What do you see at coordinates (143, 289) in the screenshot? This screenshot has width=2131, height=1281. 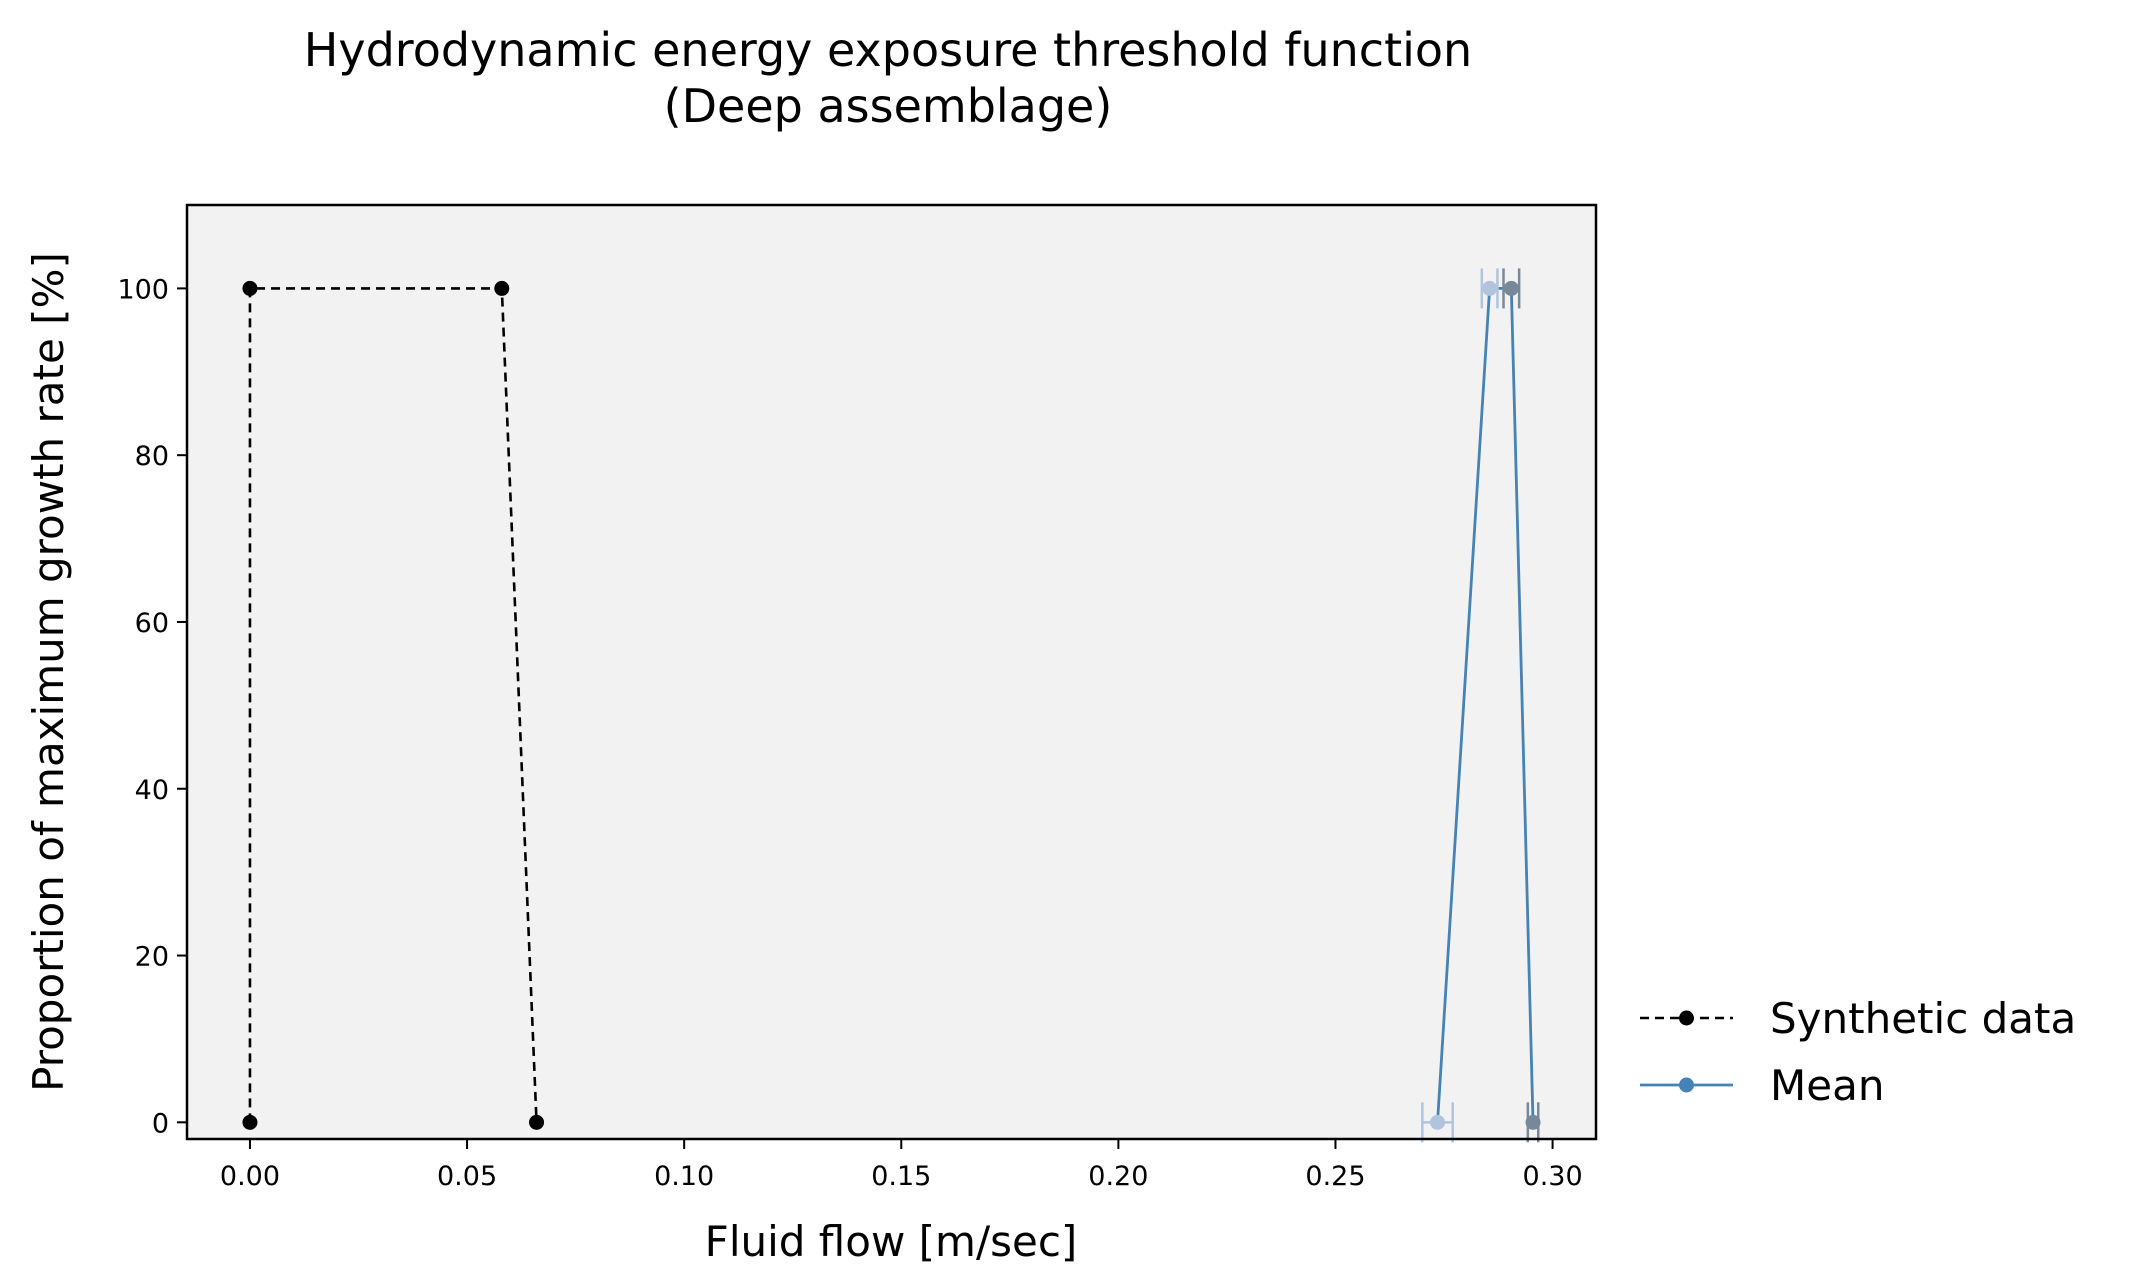 I see `y-tick-label: 100` at bounding box center [143, 289].